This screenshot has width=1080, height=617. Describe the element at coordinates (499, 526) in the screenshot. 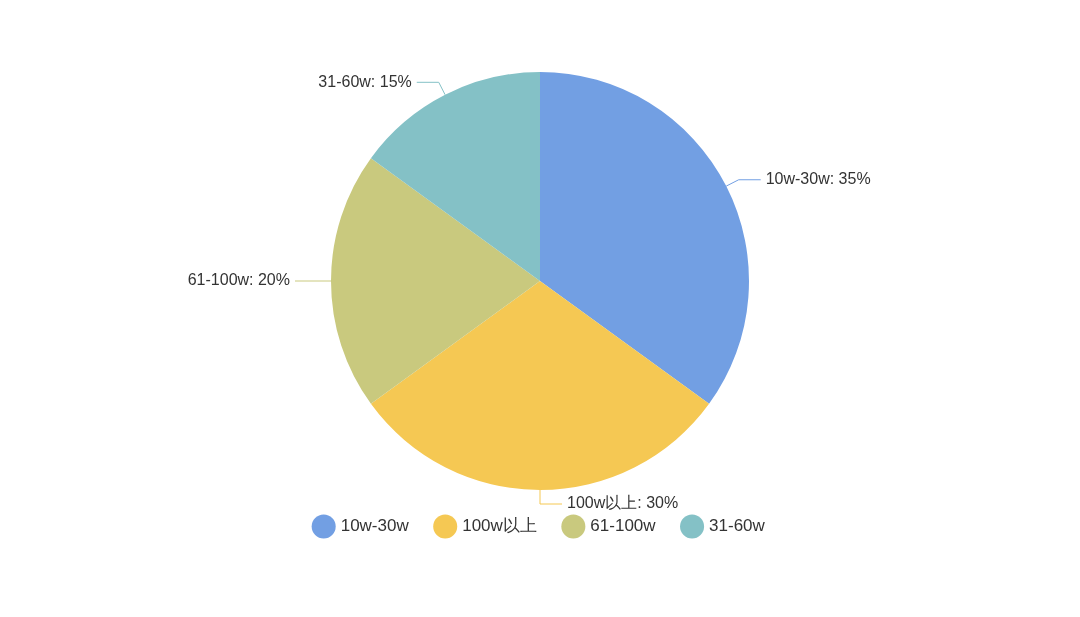

I see `legend-label: 100w以上` at that location.